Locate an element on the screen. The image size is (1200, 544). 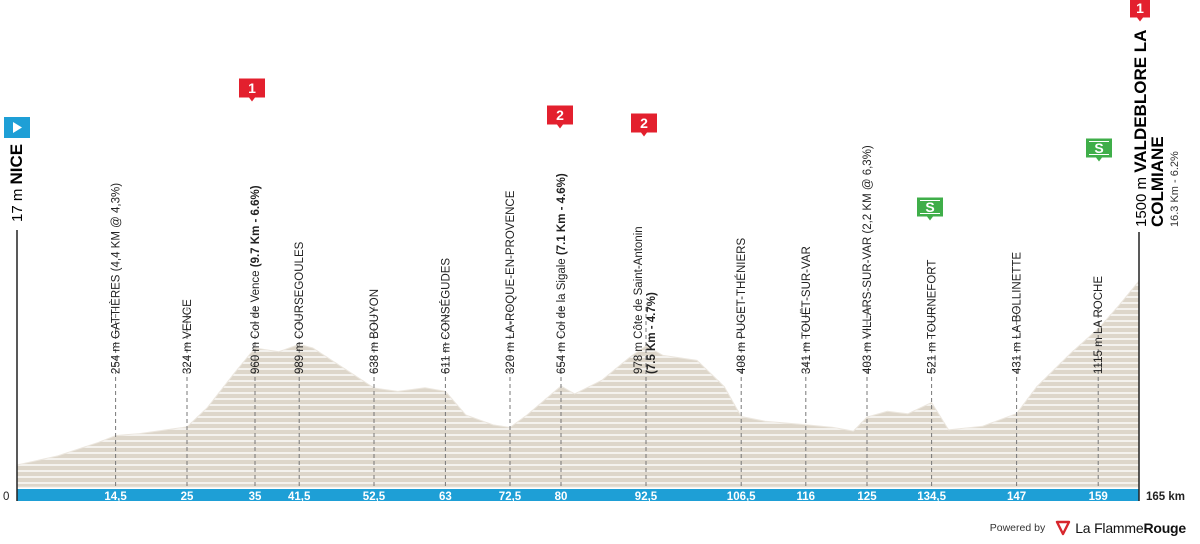
waypoint-label-text: 978 m Côte de Saint-Antonin is located at coordinates (639, 300).